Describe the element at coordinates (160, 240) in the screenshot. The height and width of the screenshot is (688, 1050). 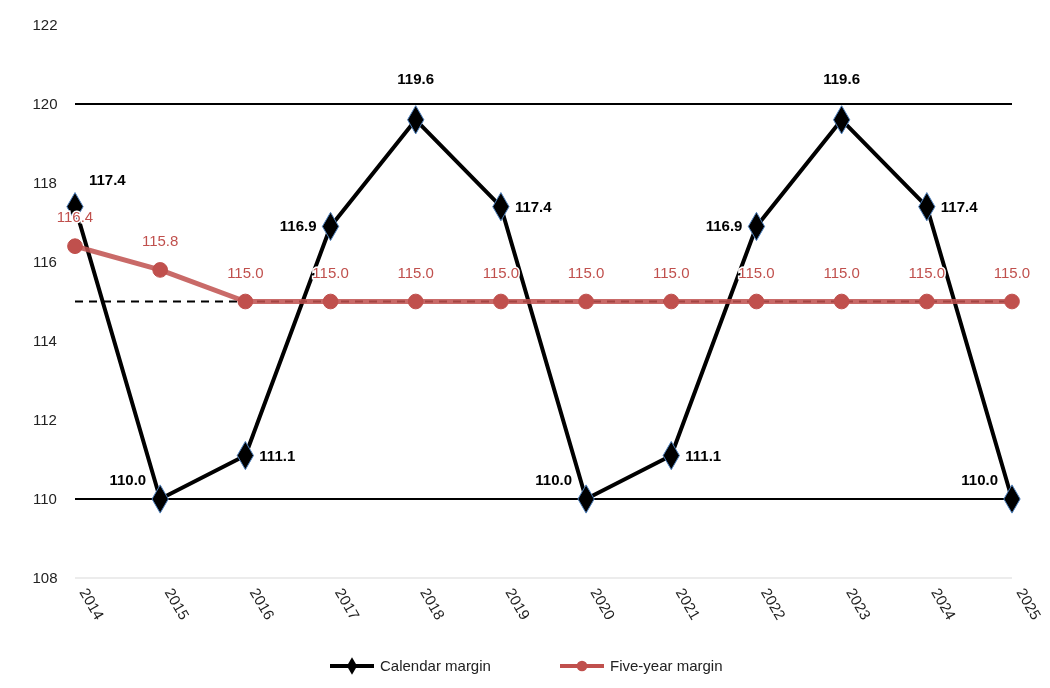
I see `data-label: 115.8` at that location.